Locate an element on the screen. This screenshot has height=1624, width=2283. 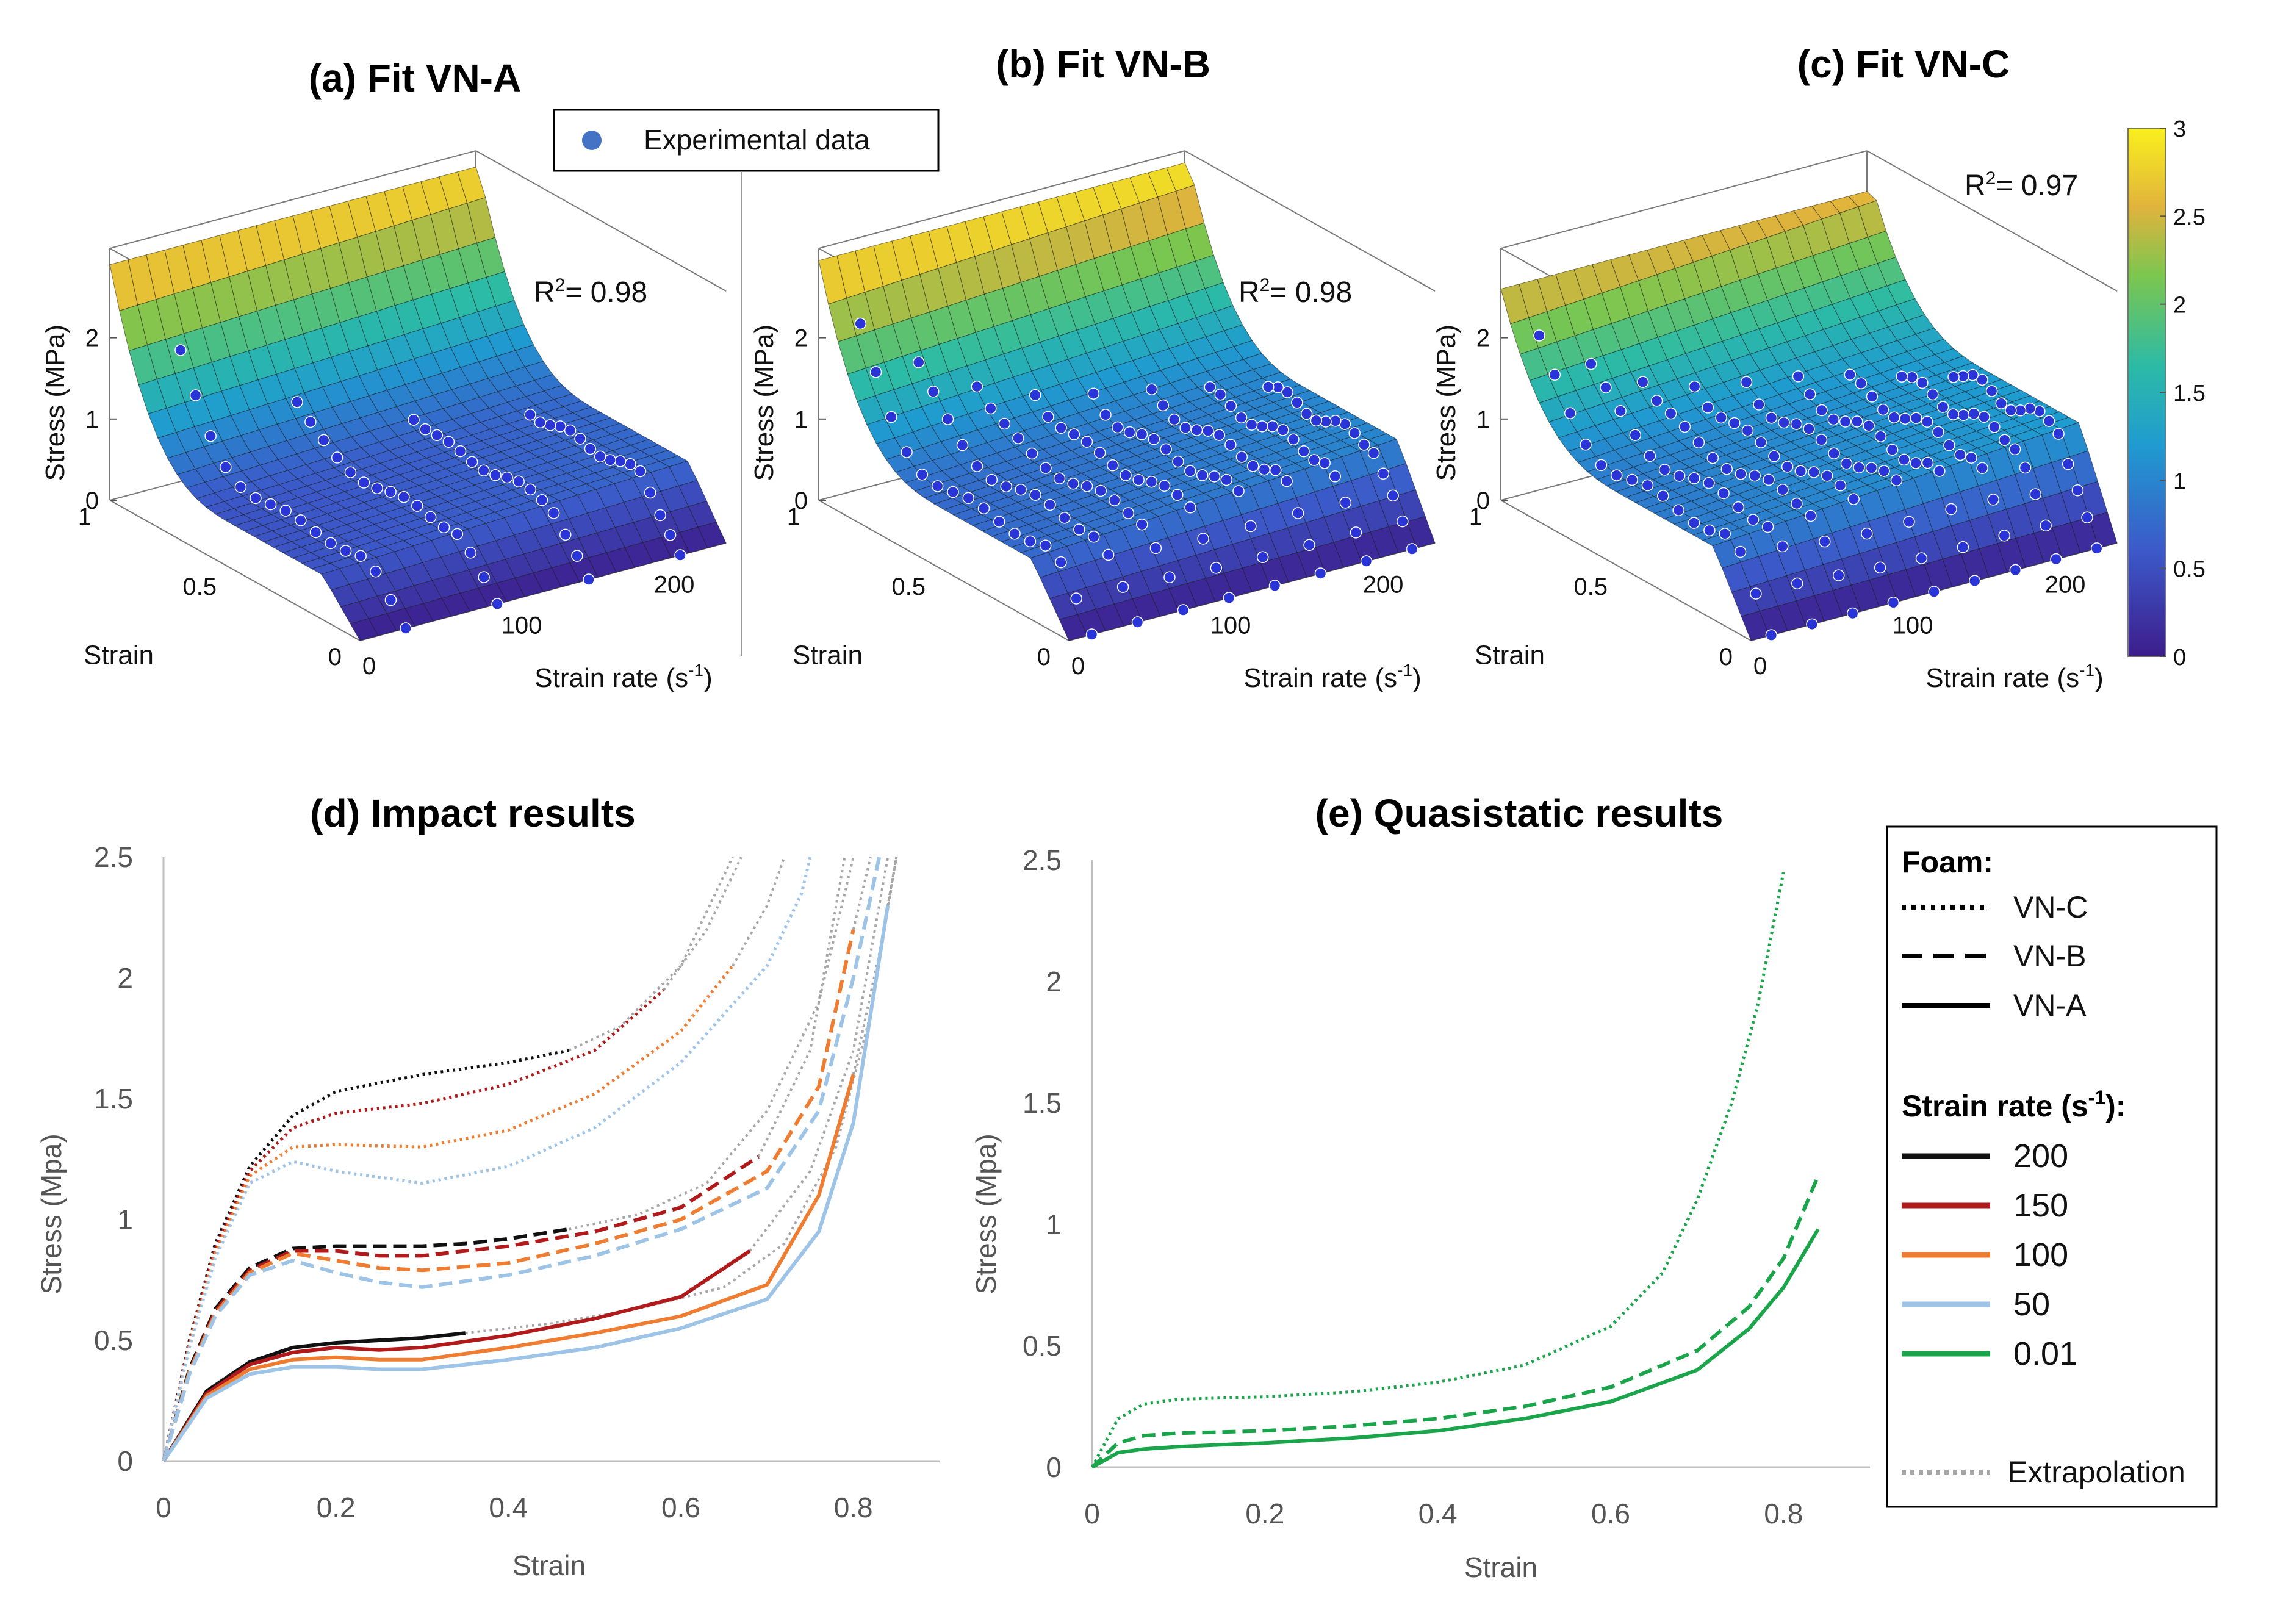
chart-e-title: (e) Quasistatic results is located at coordinates (1519, 813).